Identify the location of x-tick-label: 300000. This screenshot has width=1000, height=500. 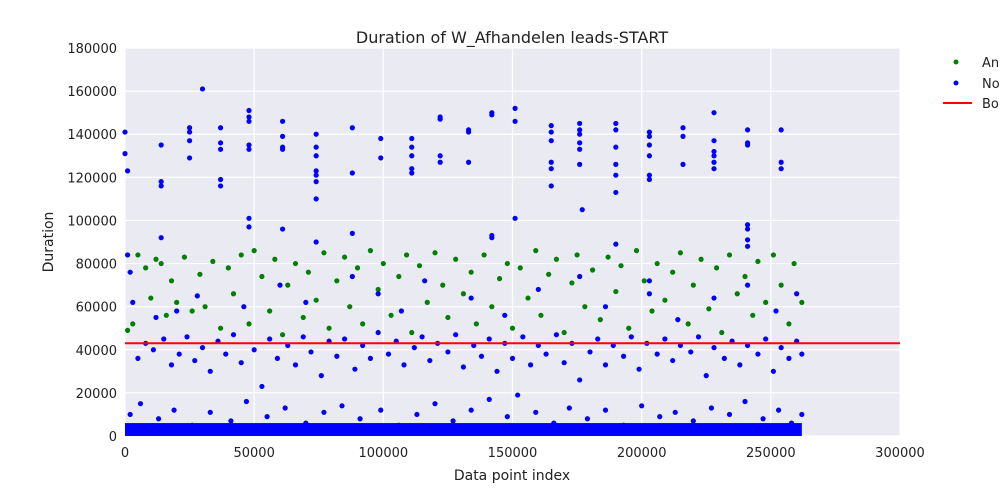
(900, 453).